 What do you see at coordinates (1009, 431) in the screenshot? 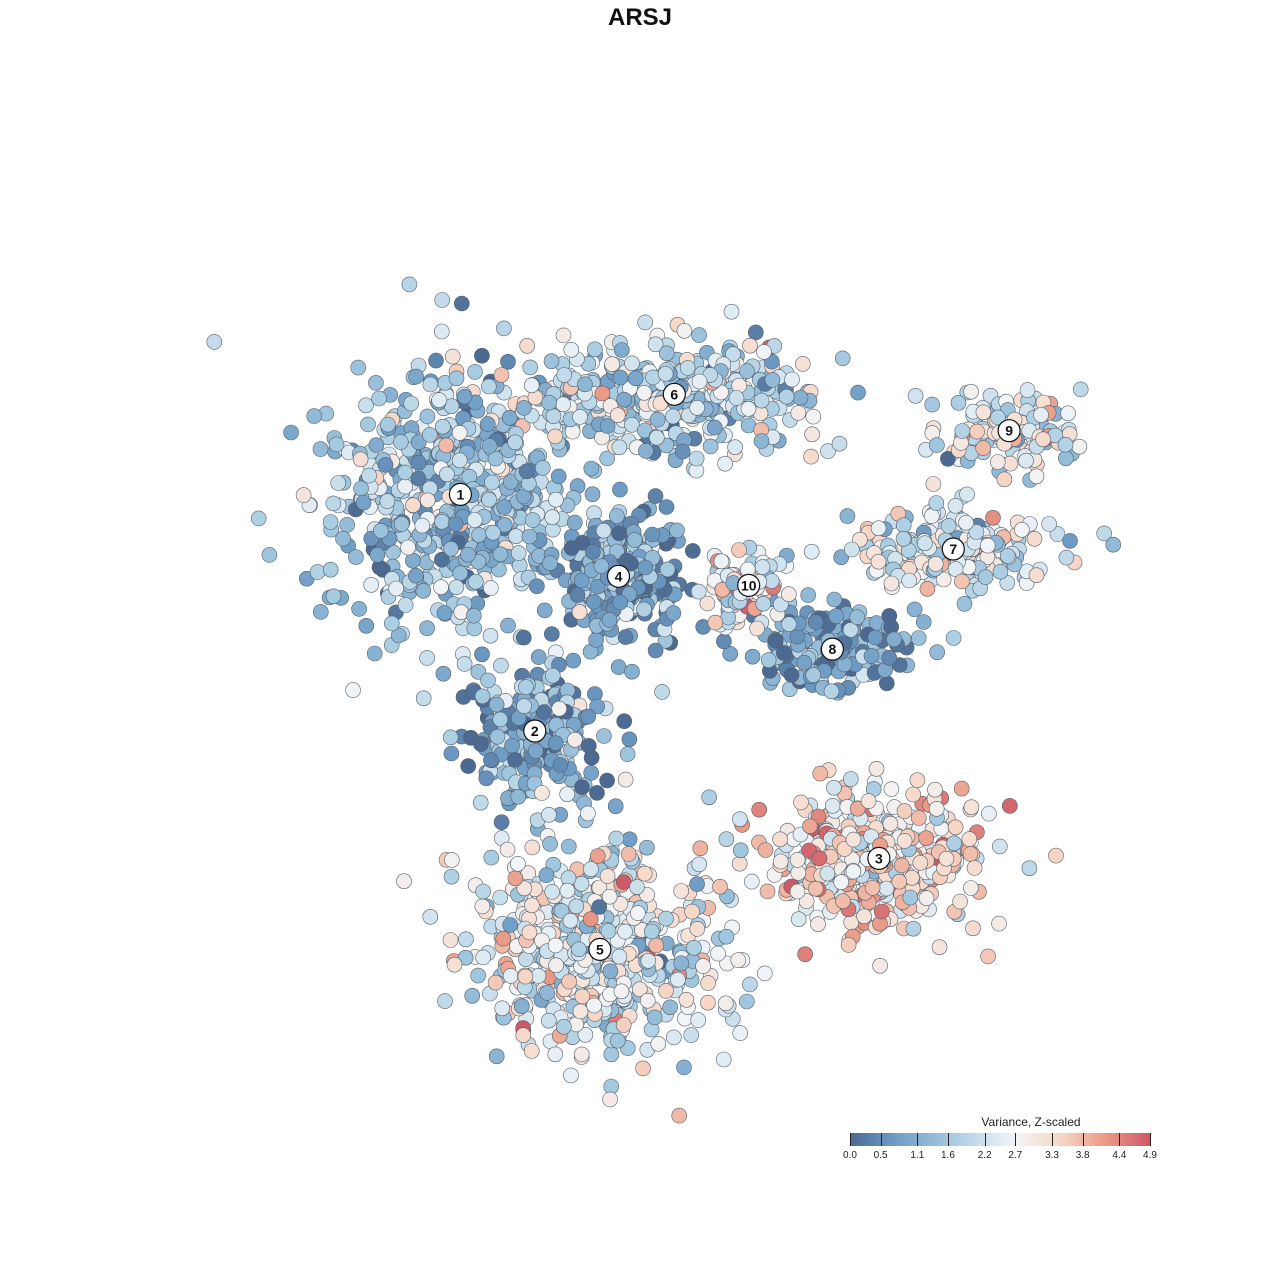
I see `cluster-label-text: 9` at bounding box center [1009, 431].